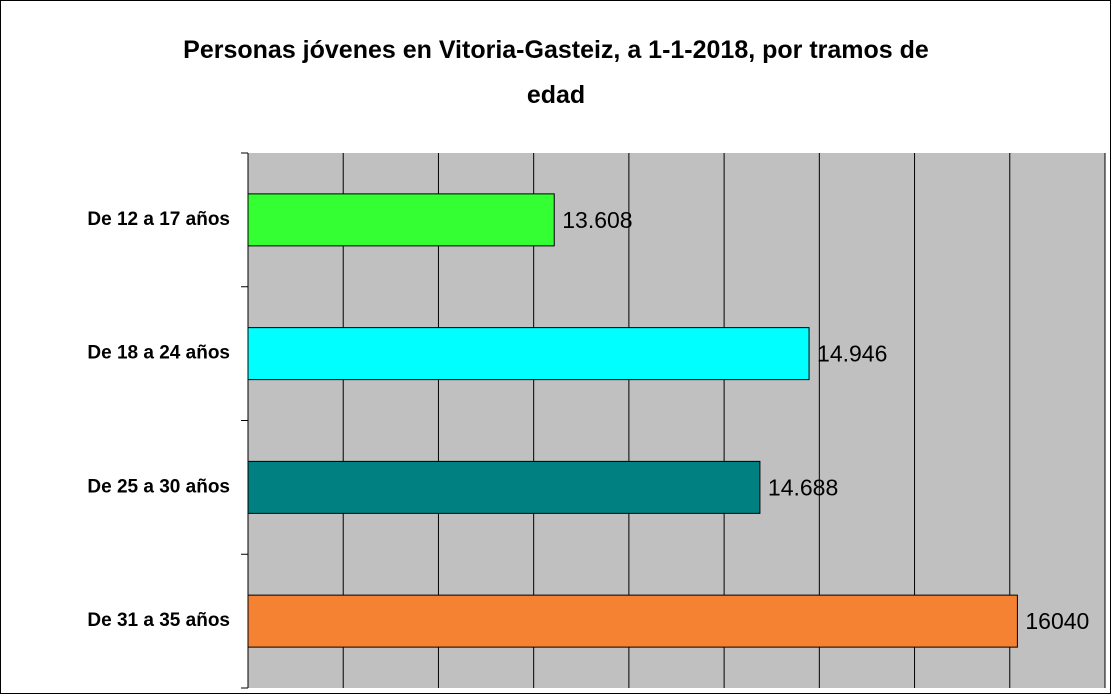 This screenshot has width=1112, height=695. What do you see at coordinates (158, 353) in the screenshot?
I see `y-tick-label: De 18 a 24 años` at bounding box center [158, 353].